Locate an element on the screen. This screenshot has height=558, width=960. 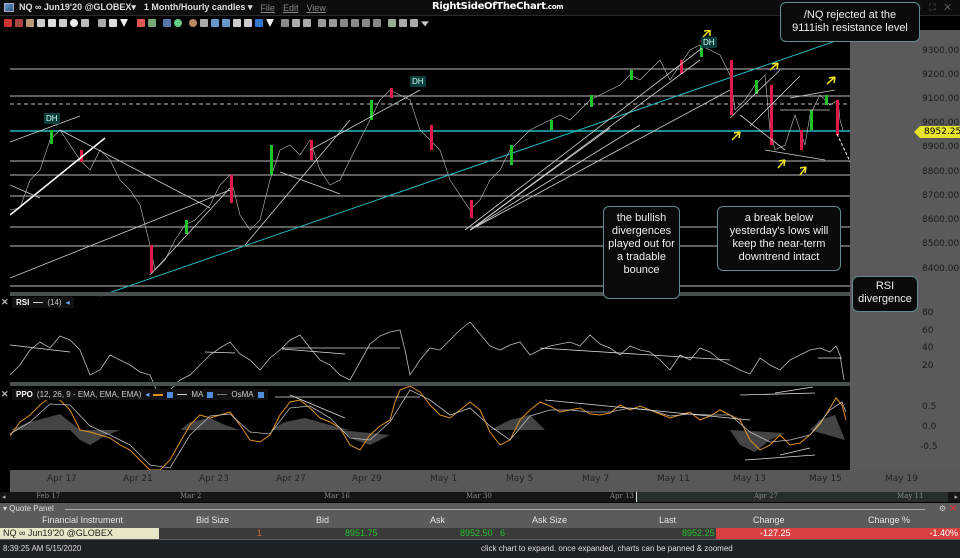
marker-icon is located at coordinates (270, 23).